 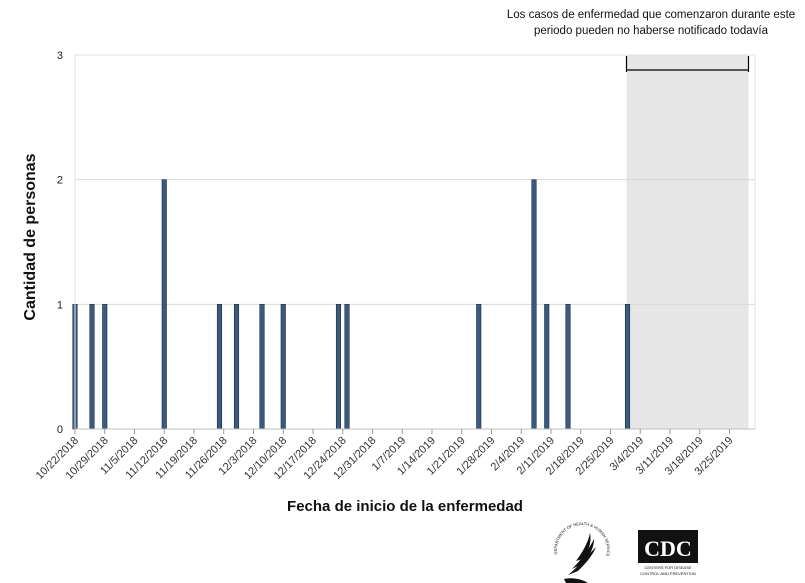 What do you see at coordinates (60, 181) in the screenshot?
I see `y-tick-label: 2` at bounding box center [60, 181].